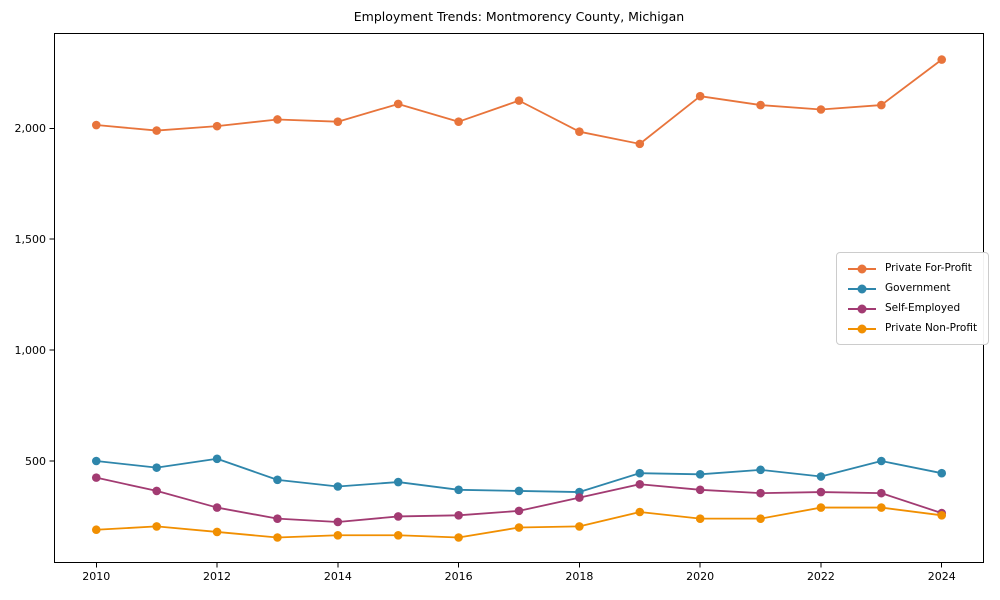 The image size is (1000, 600). Describe the element at coordinates (338, 535) in the screenshot. I see `data-point-private-non-profit-2014` at that location.